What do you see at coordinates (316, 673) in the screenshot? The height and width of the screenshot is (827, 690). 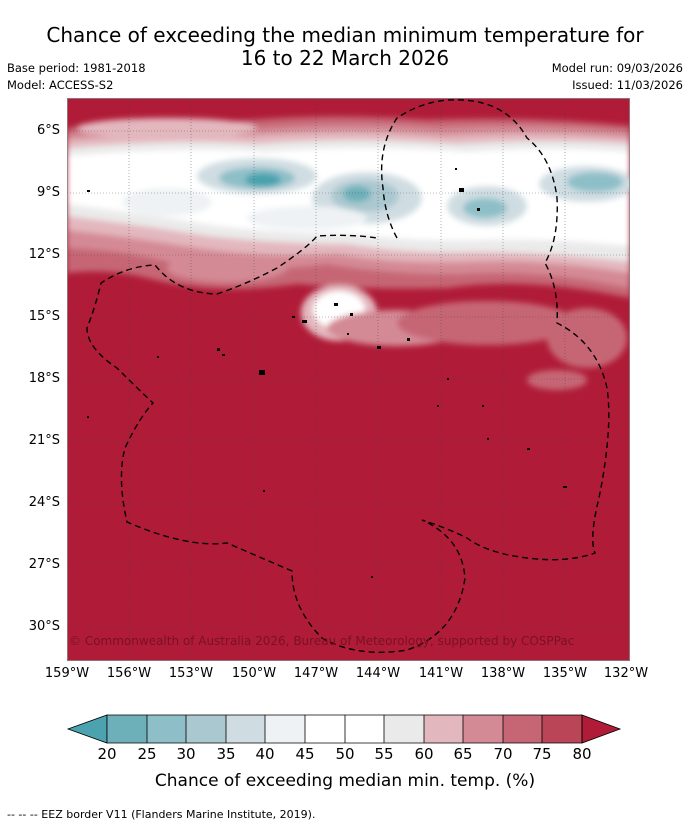 I see `lon-label: 147°W` at bounding box center [316, 673].